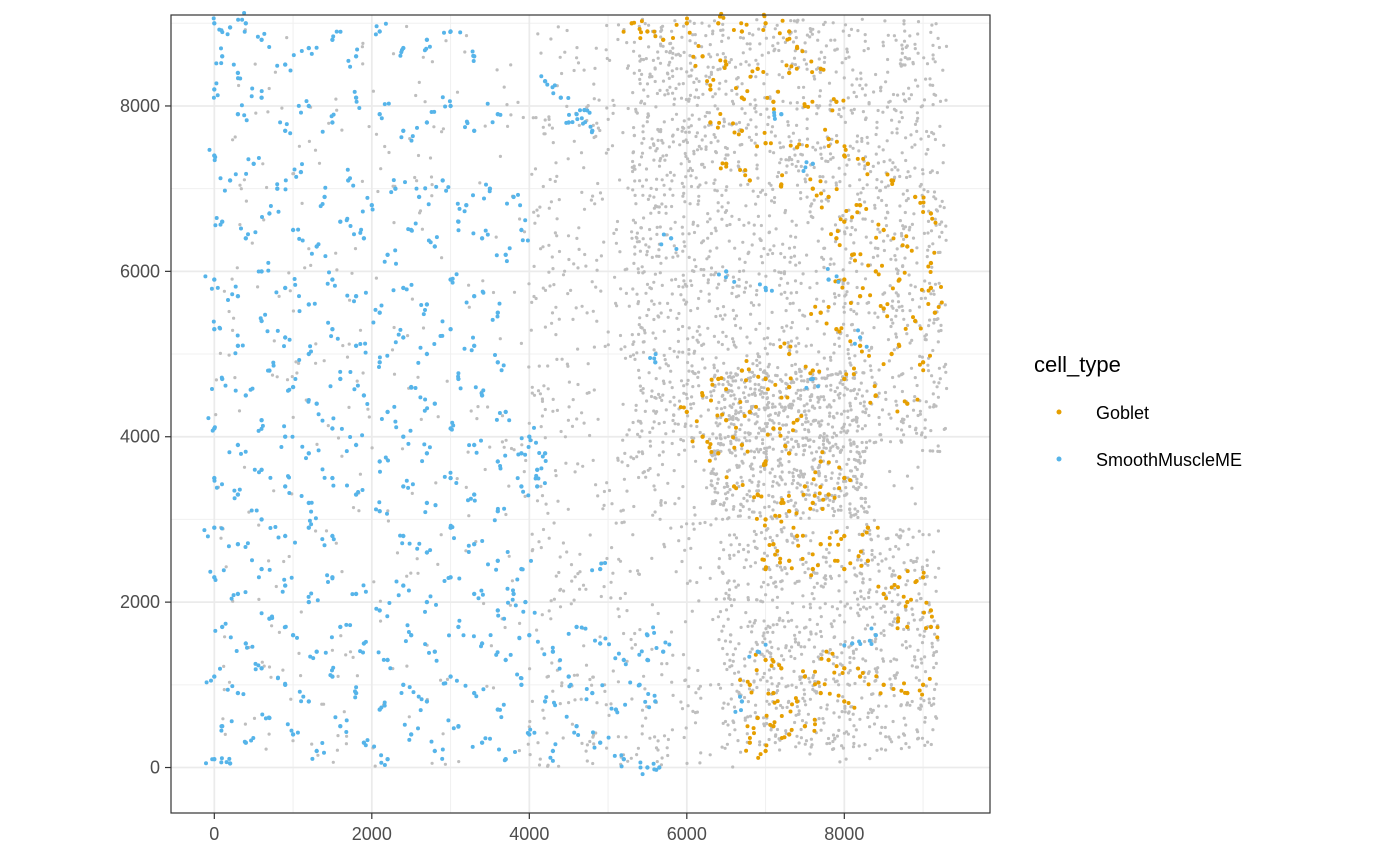  I want to click on other-point-2065, so click(930, 407).